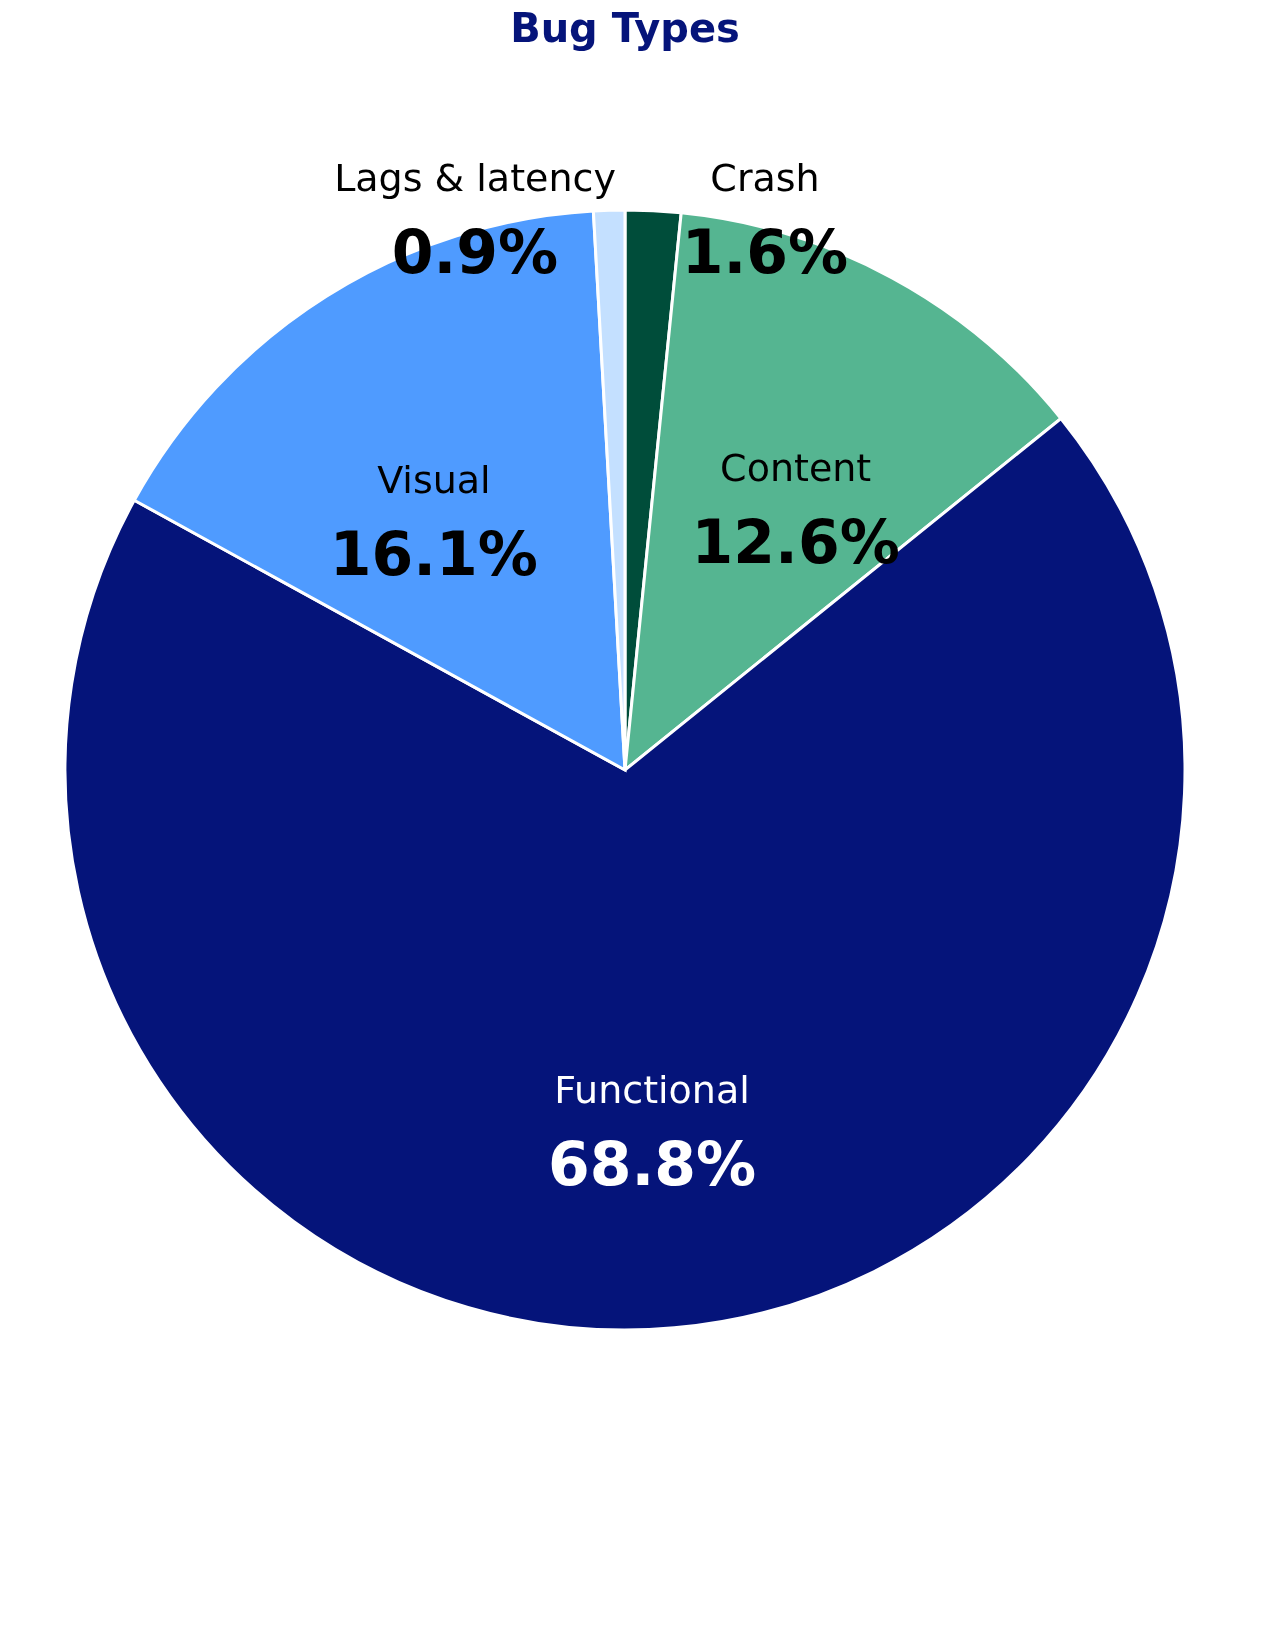 This screenshot has height=1632, width=1267. I want to click on chart-title: Bug Types, so click(625, 28).